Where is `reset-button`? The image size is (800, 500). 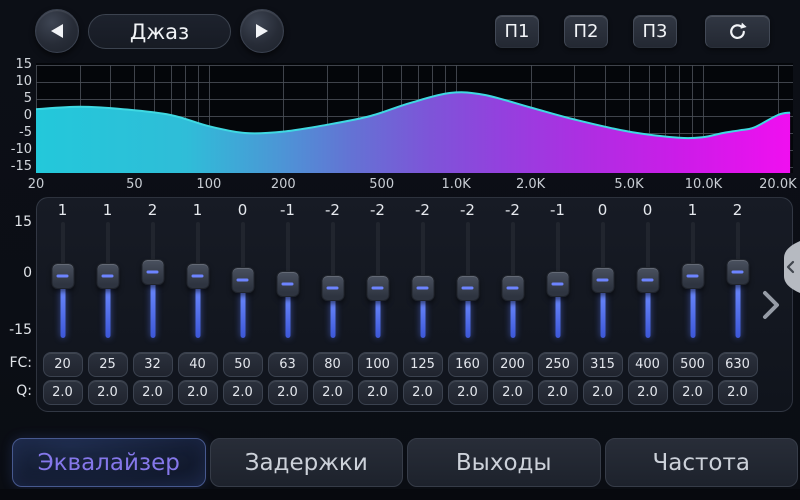
reset-button is located at coordinates (737, 31).